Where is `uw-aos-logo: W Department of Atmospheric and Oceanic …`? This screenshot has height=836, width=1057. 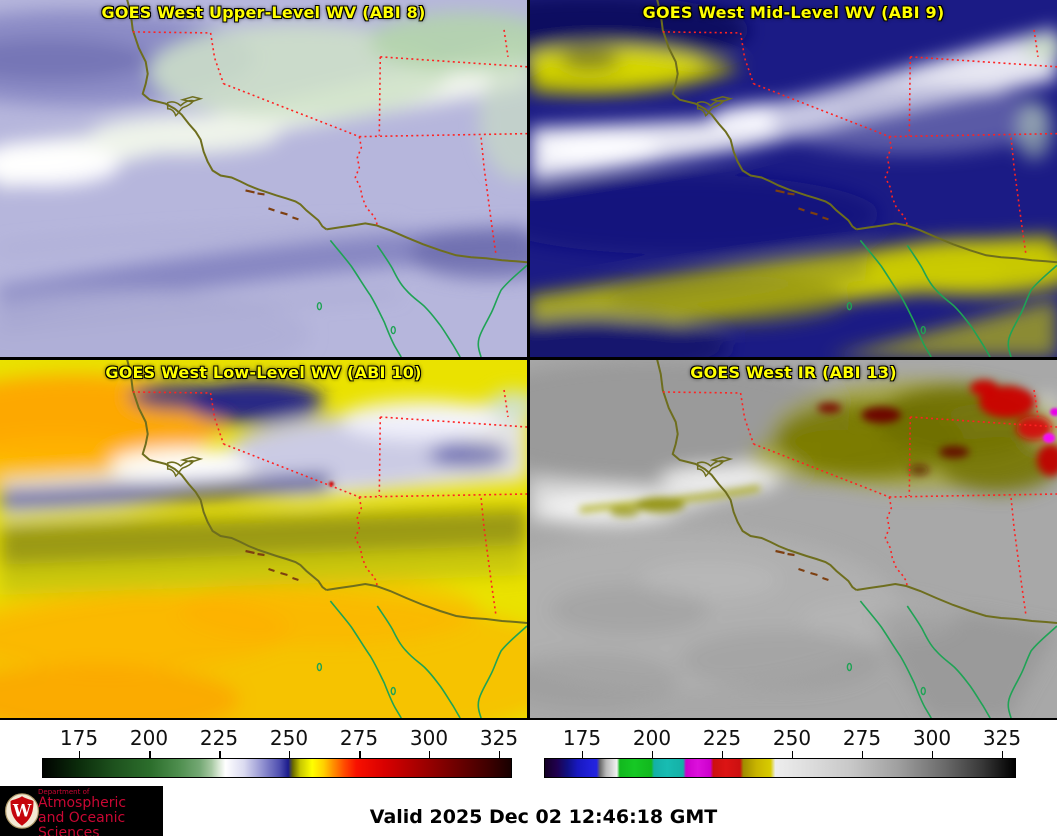 uw-aos-logo: W Department of Atmospheric and Oceanic … is located at coordinates (81, 811).